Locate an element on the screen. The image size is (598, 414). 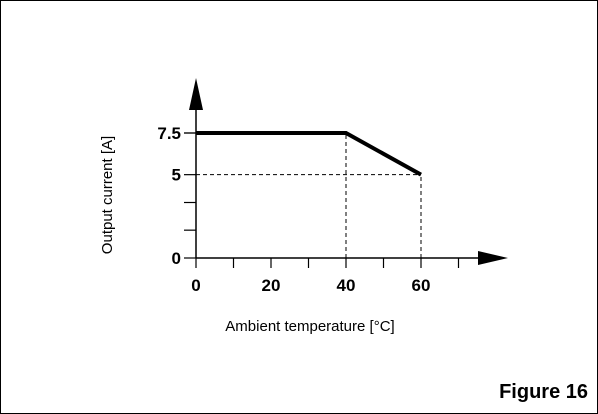
figure-caption: Figure 16 is located at coordinates (543, 392).